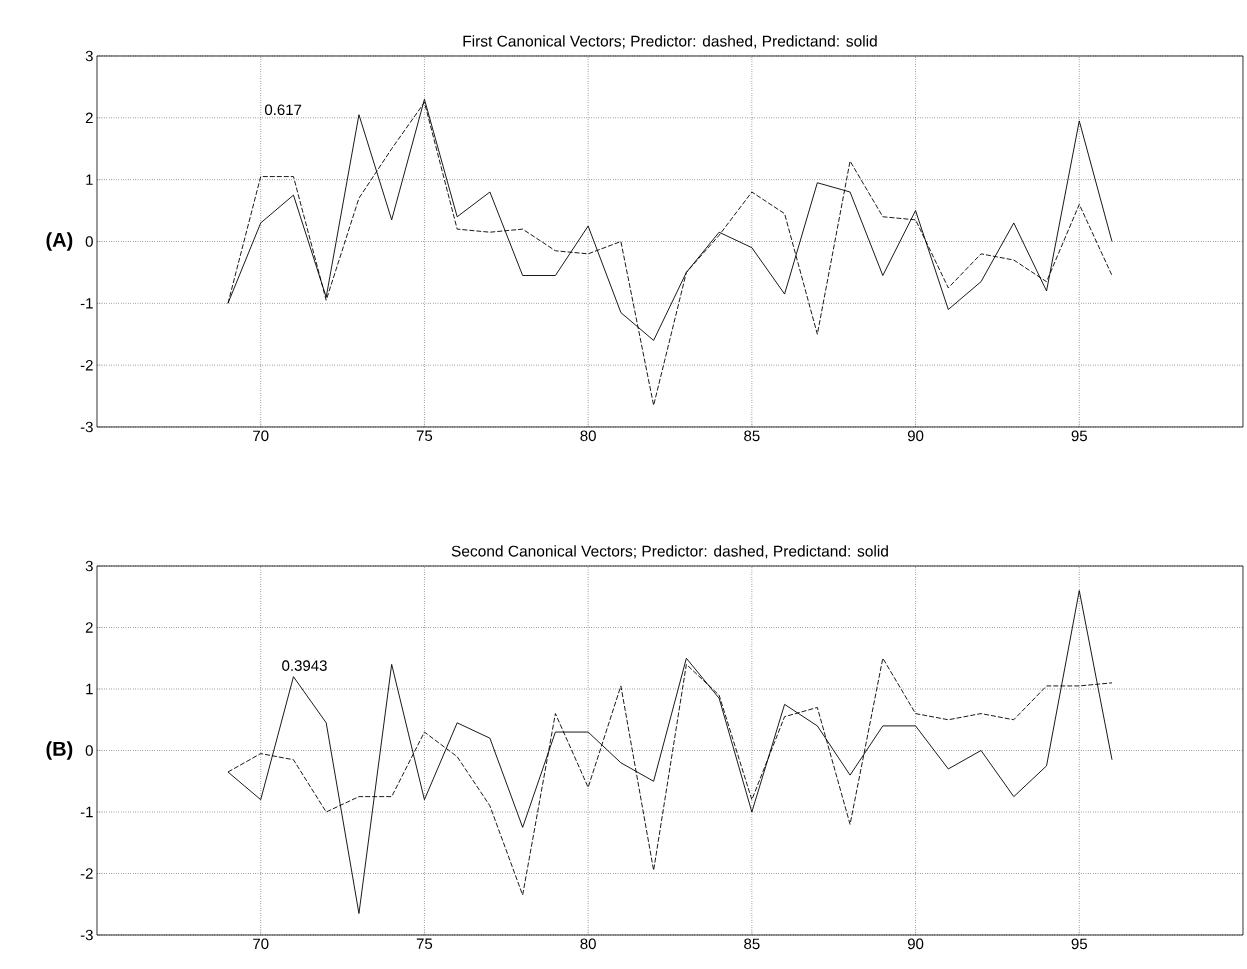 The image size is (1247, 969). Describe the element at coordinates (669, 552) in the screenshot. I see `chart-title: Second Canonical Vectors; Predictor: dashed, Predictand: solid` at that location.